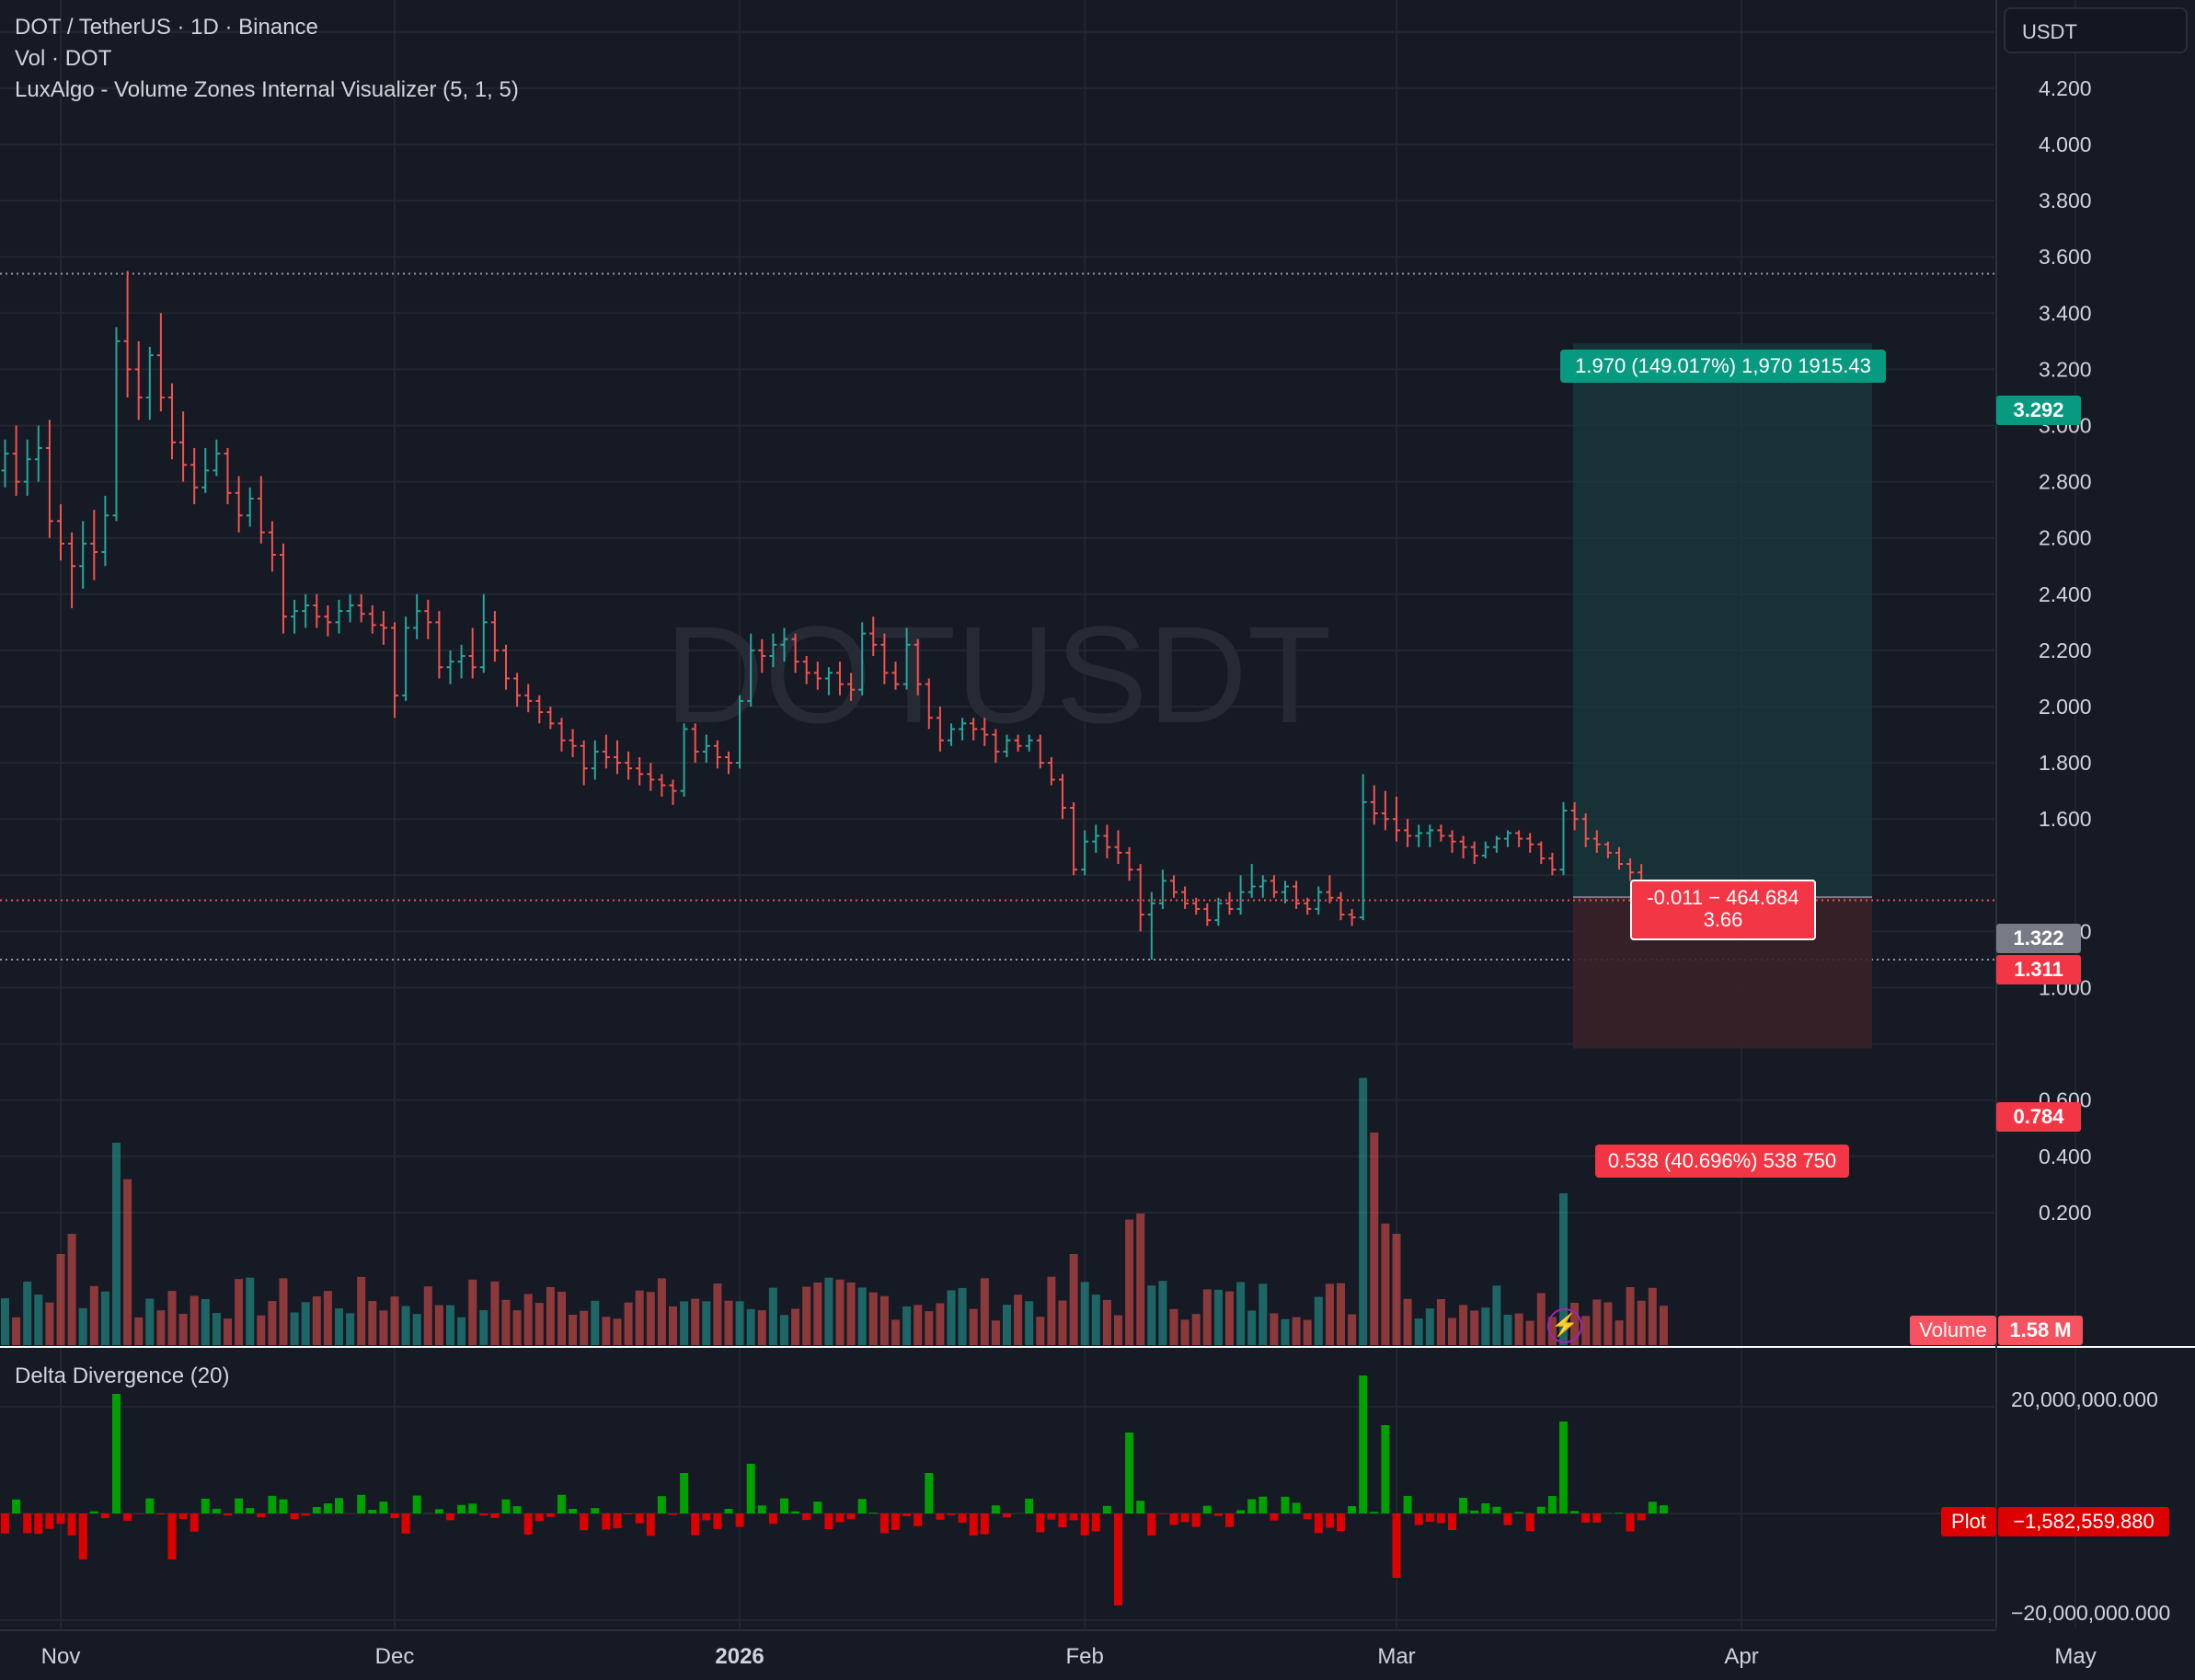 The width and height of the screenshot is (2195, 1680). What do you see at coordinates (122, 1376) in the screenshot?
I see `delta-divergence-legend: Delta Divergence (20)` at bounding box center [122, 1376].